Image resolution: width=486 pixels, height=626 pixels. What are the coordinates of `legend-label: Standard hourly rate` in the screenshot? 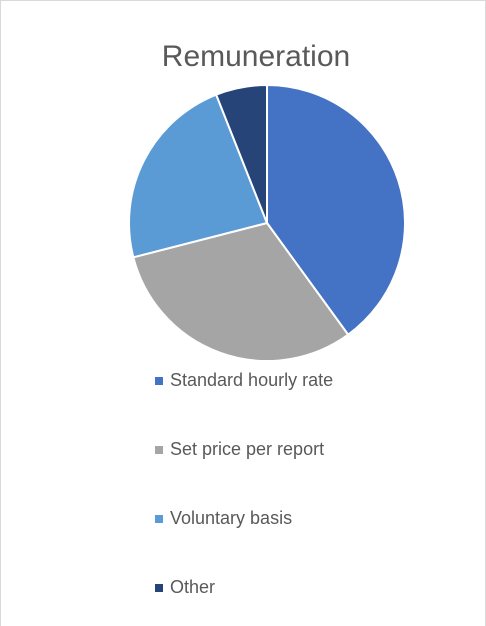 It's located at (251, 380).